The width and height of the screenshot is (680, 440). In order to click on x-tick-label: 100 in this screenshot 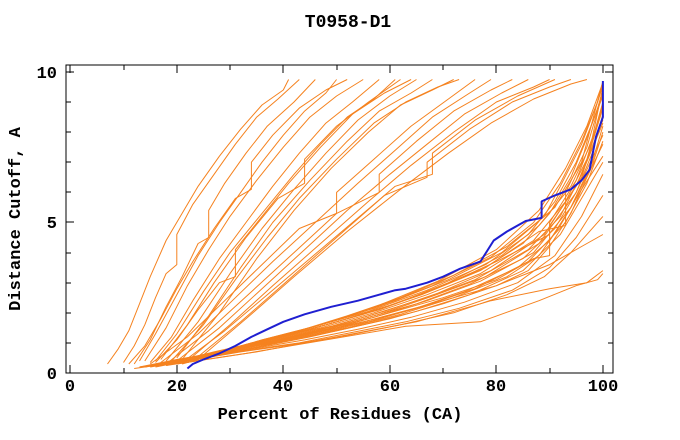, I will do `click(603, 387)`.